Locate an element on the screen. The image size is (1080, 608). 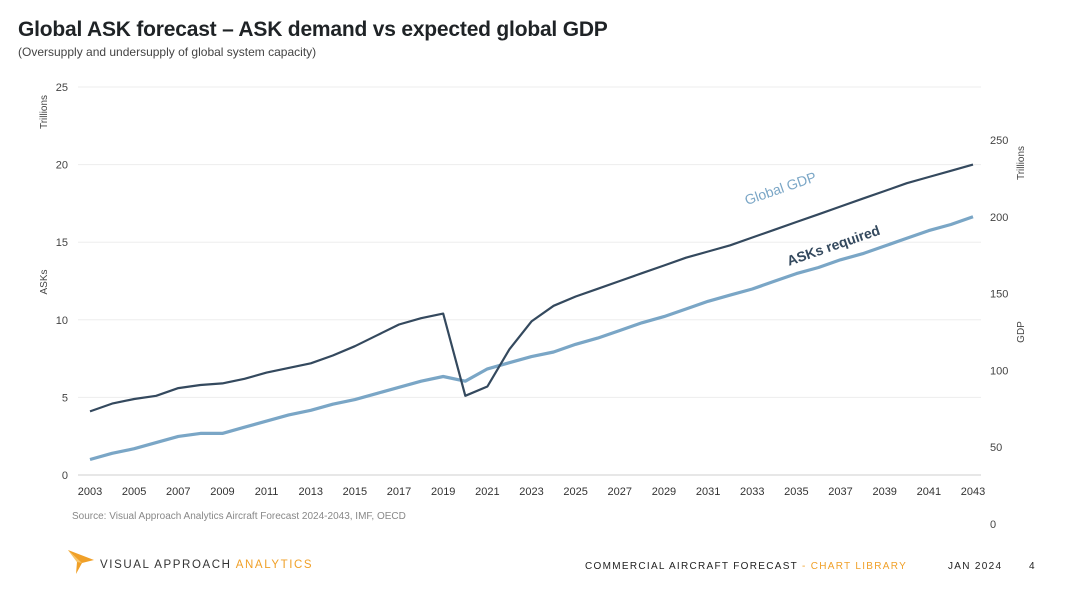
left-tick-label: 0 is located at coordinates (65, 476).